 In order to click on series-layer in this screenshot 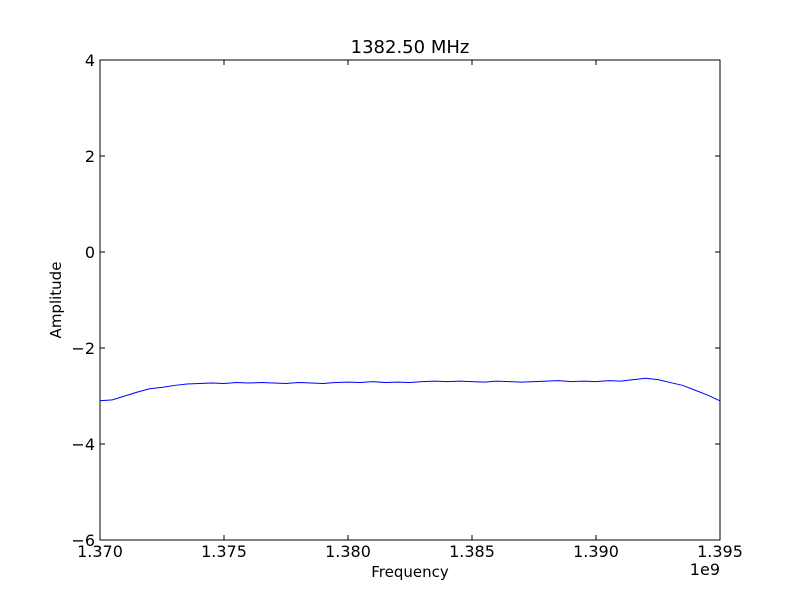, I will do `click(410, 389)`.